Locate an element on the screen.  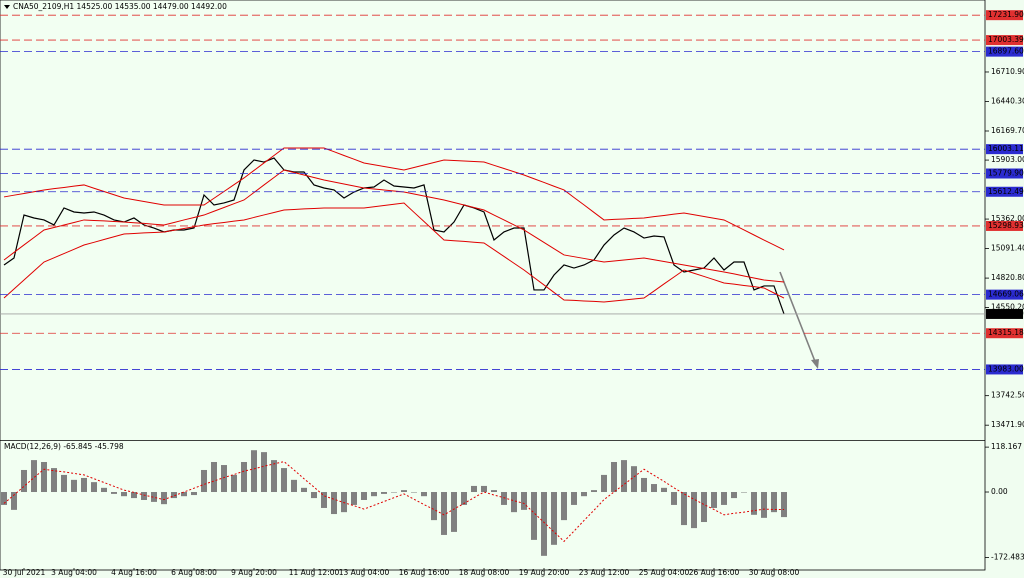
x-tick-label: 18 Aug 08:00 is located at coordinates (484, 572).